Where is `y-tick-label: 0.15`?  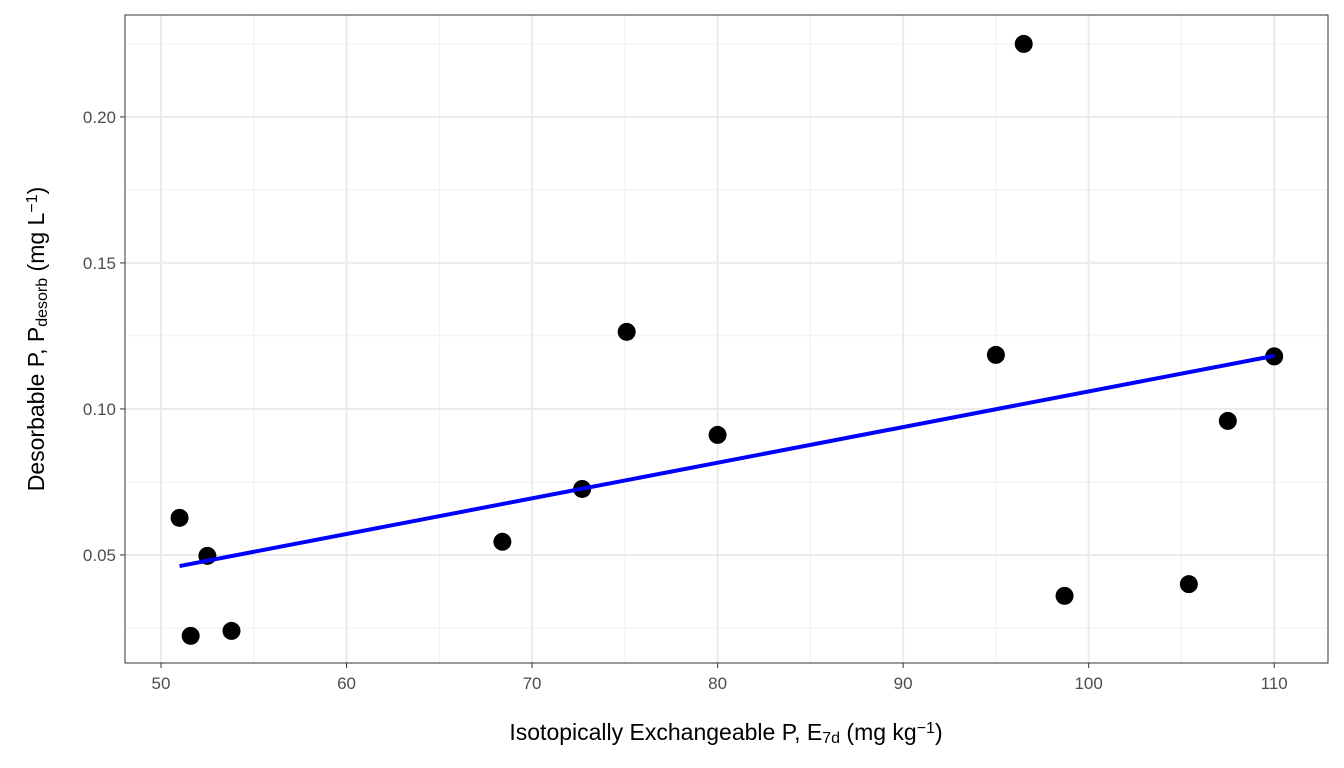
y-tick-label: 0.15 is located at coordinates (99, 263).